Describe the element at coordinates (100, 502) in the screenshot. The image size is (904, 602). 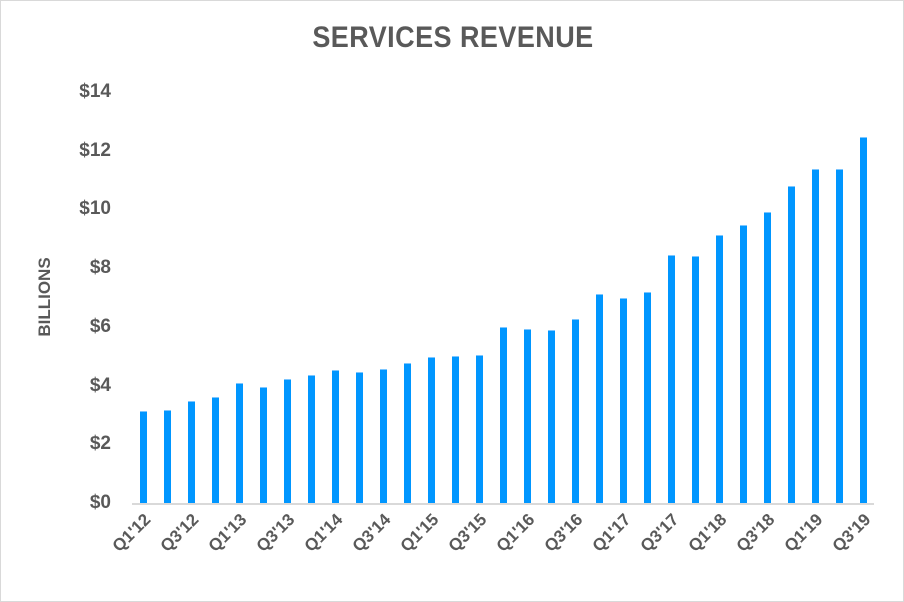
I see `y-tick-label: $0` at that location.